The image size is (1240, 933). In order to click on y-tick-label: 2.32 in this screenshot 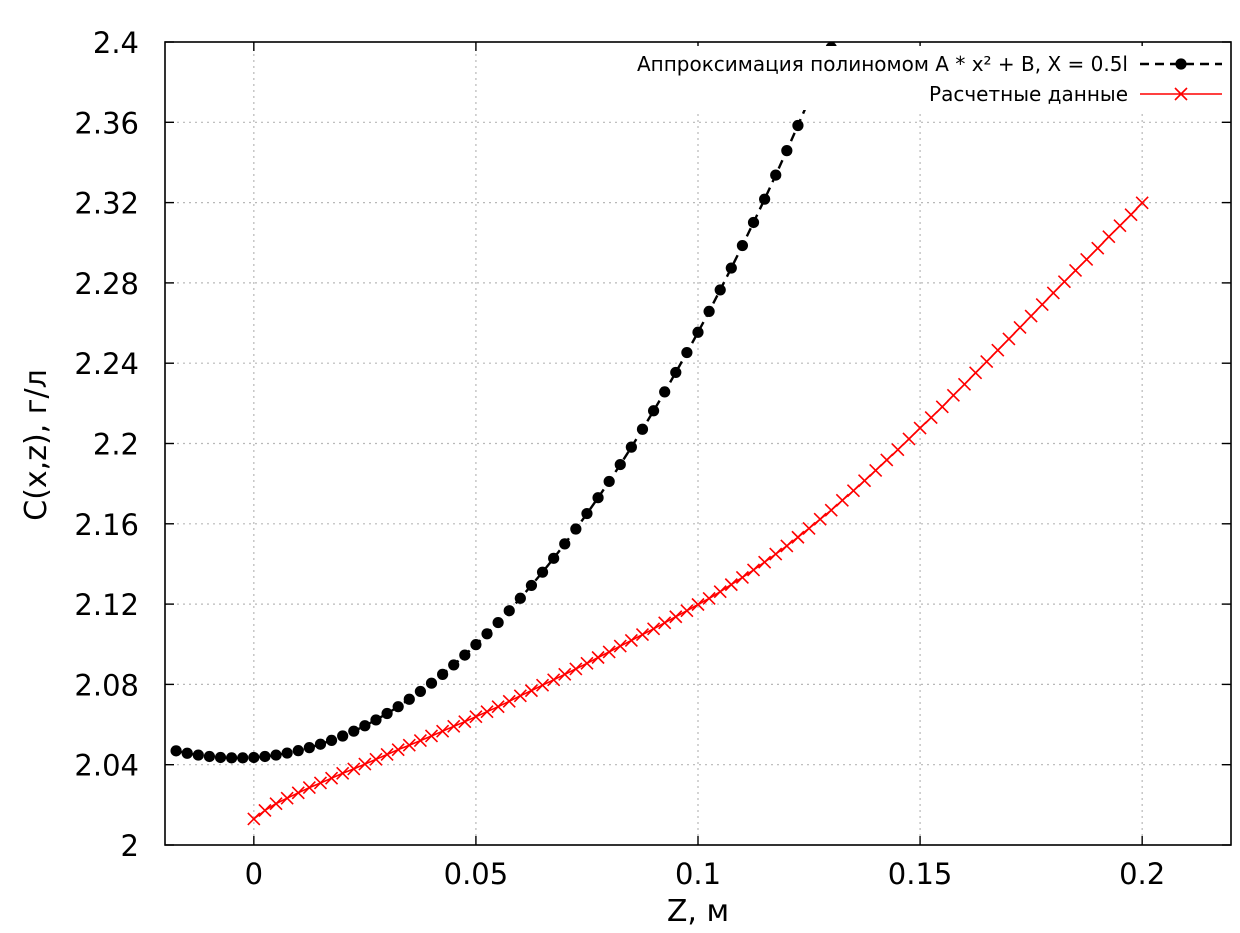, I will do `click(106, 204)`.